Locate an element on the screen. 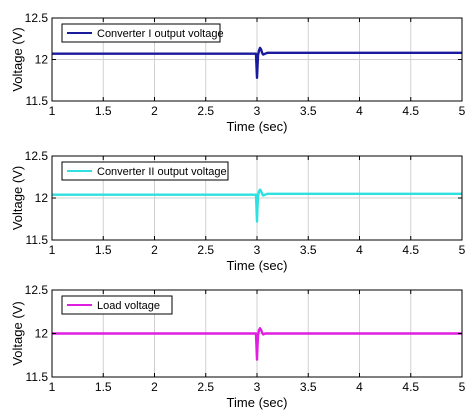 The width and height of the screenshot is (474, 418). legend: Converter I output voltage is located at coordinates (142, 33).